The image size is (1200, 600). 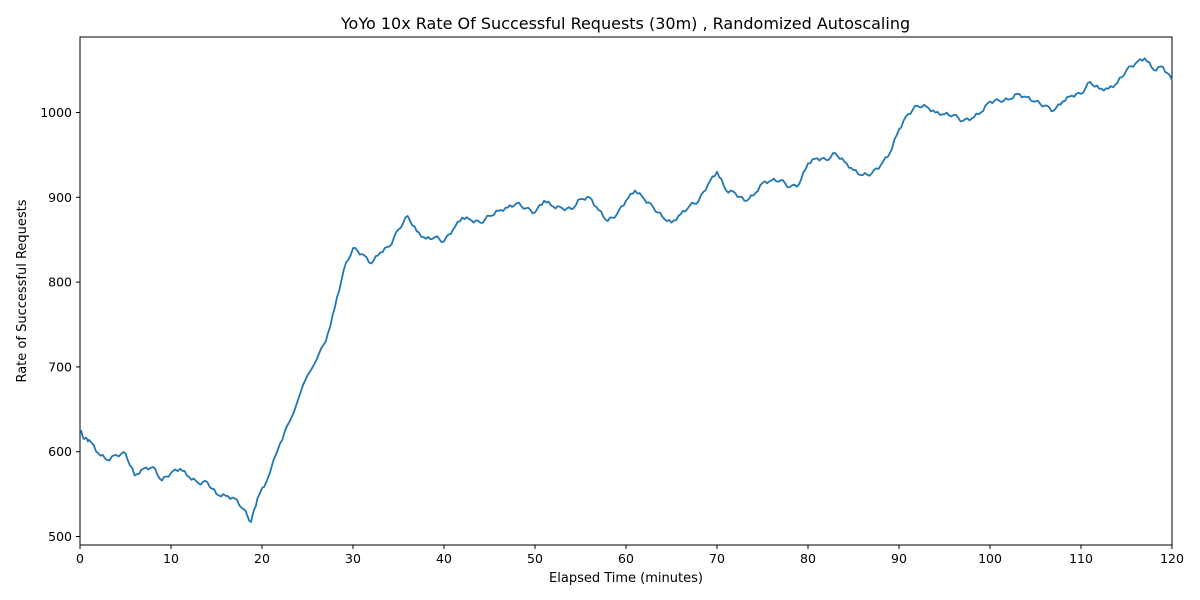 What do you see at coordinates (60, 282) in the screenshot?
I see `y-tick-label: 800` at bounding box center [60, 282].